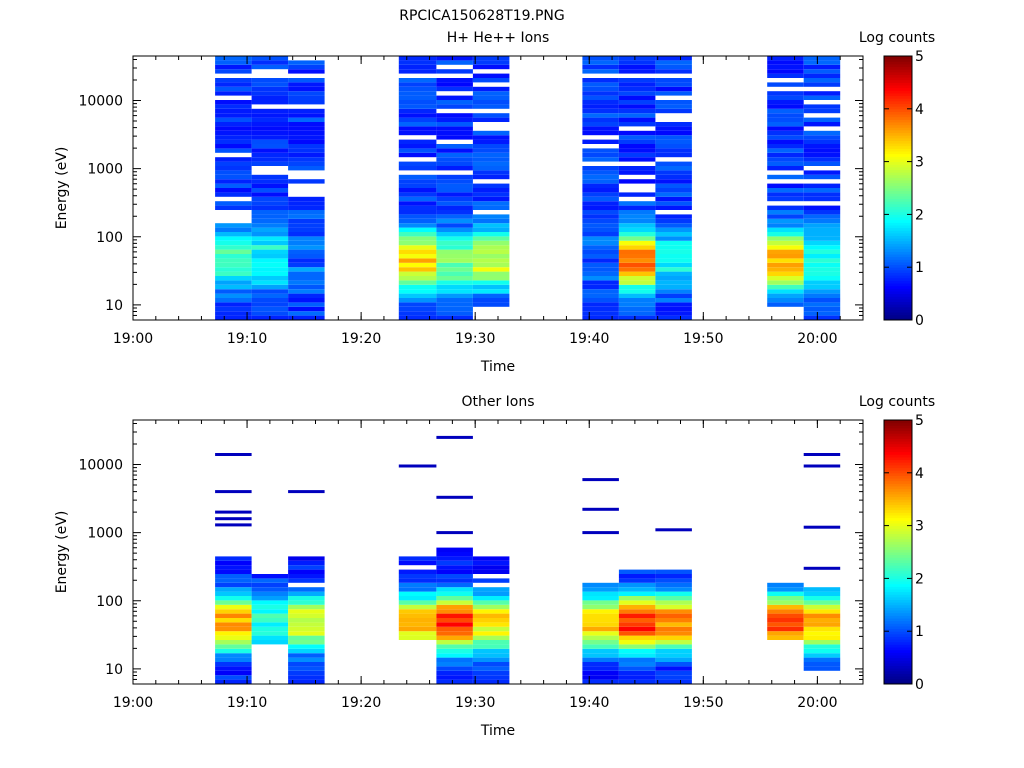  What do you see at coordinates (589, 703) in the screenshot?
I see `x-tick-label: 19:40` at bounding box center [589, 703].